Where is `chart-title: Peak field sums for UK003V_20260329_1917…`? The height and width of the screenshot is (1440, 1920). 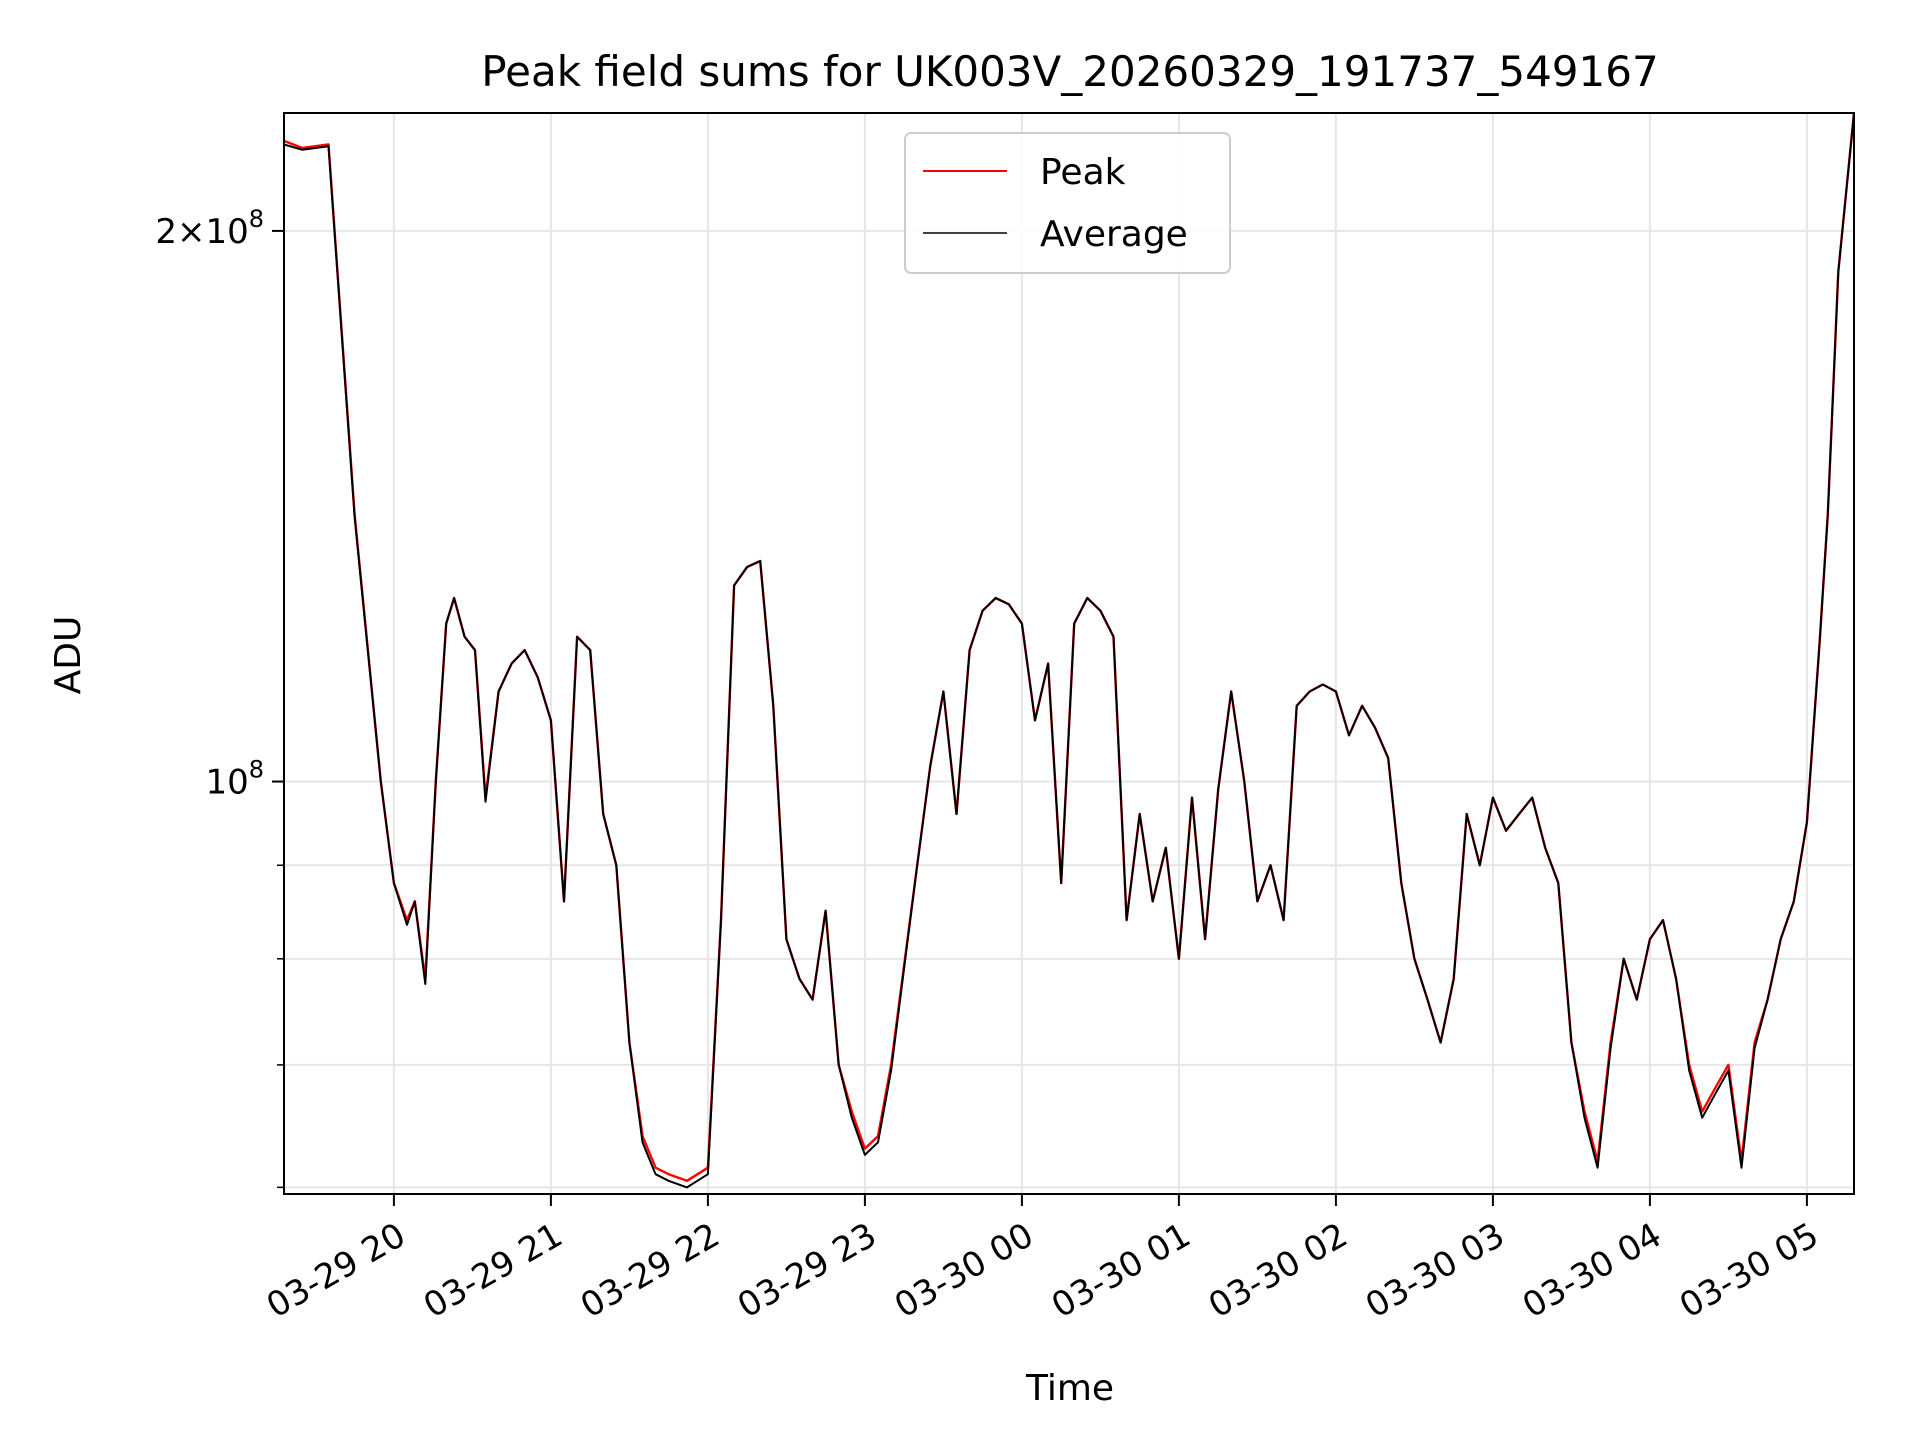
chart-title: Peak field sums for UK003V_20260329_1917… is located at coordinates (1069, 71).